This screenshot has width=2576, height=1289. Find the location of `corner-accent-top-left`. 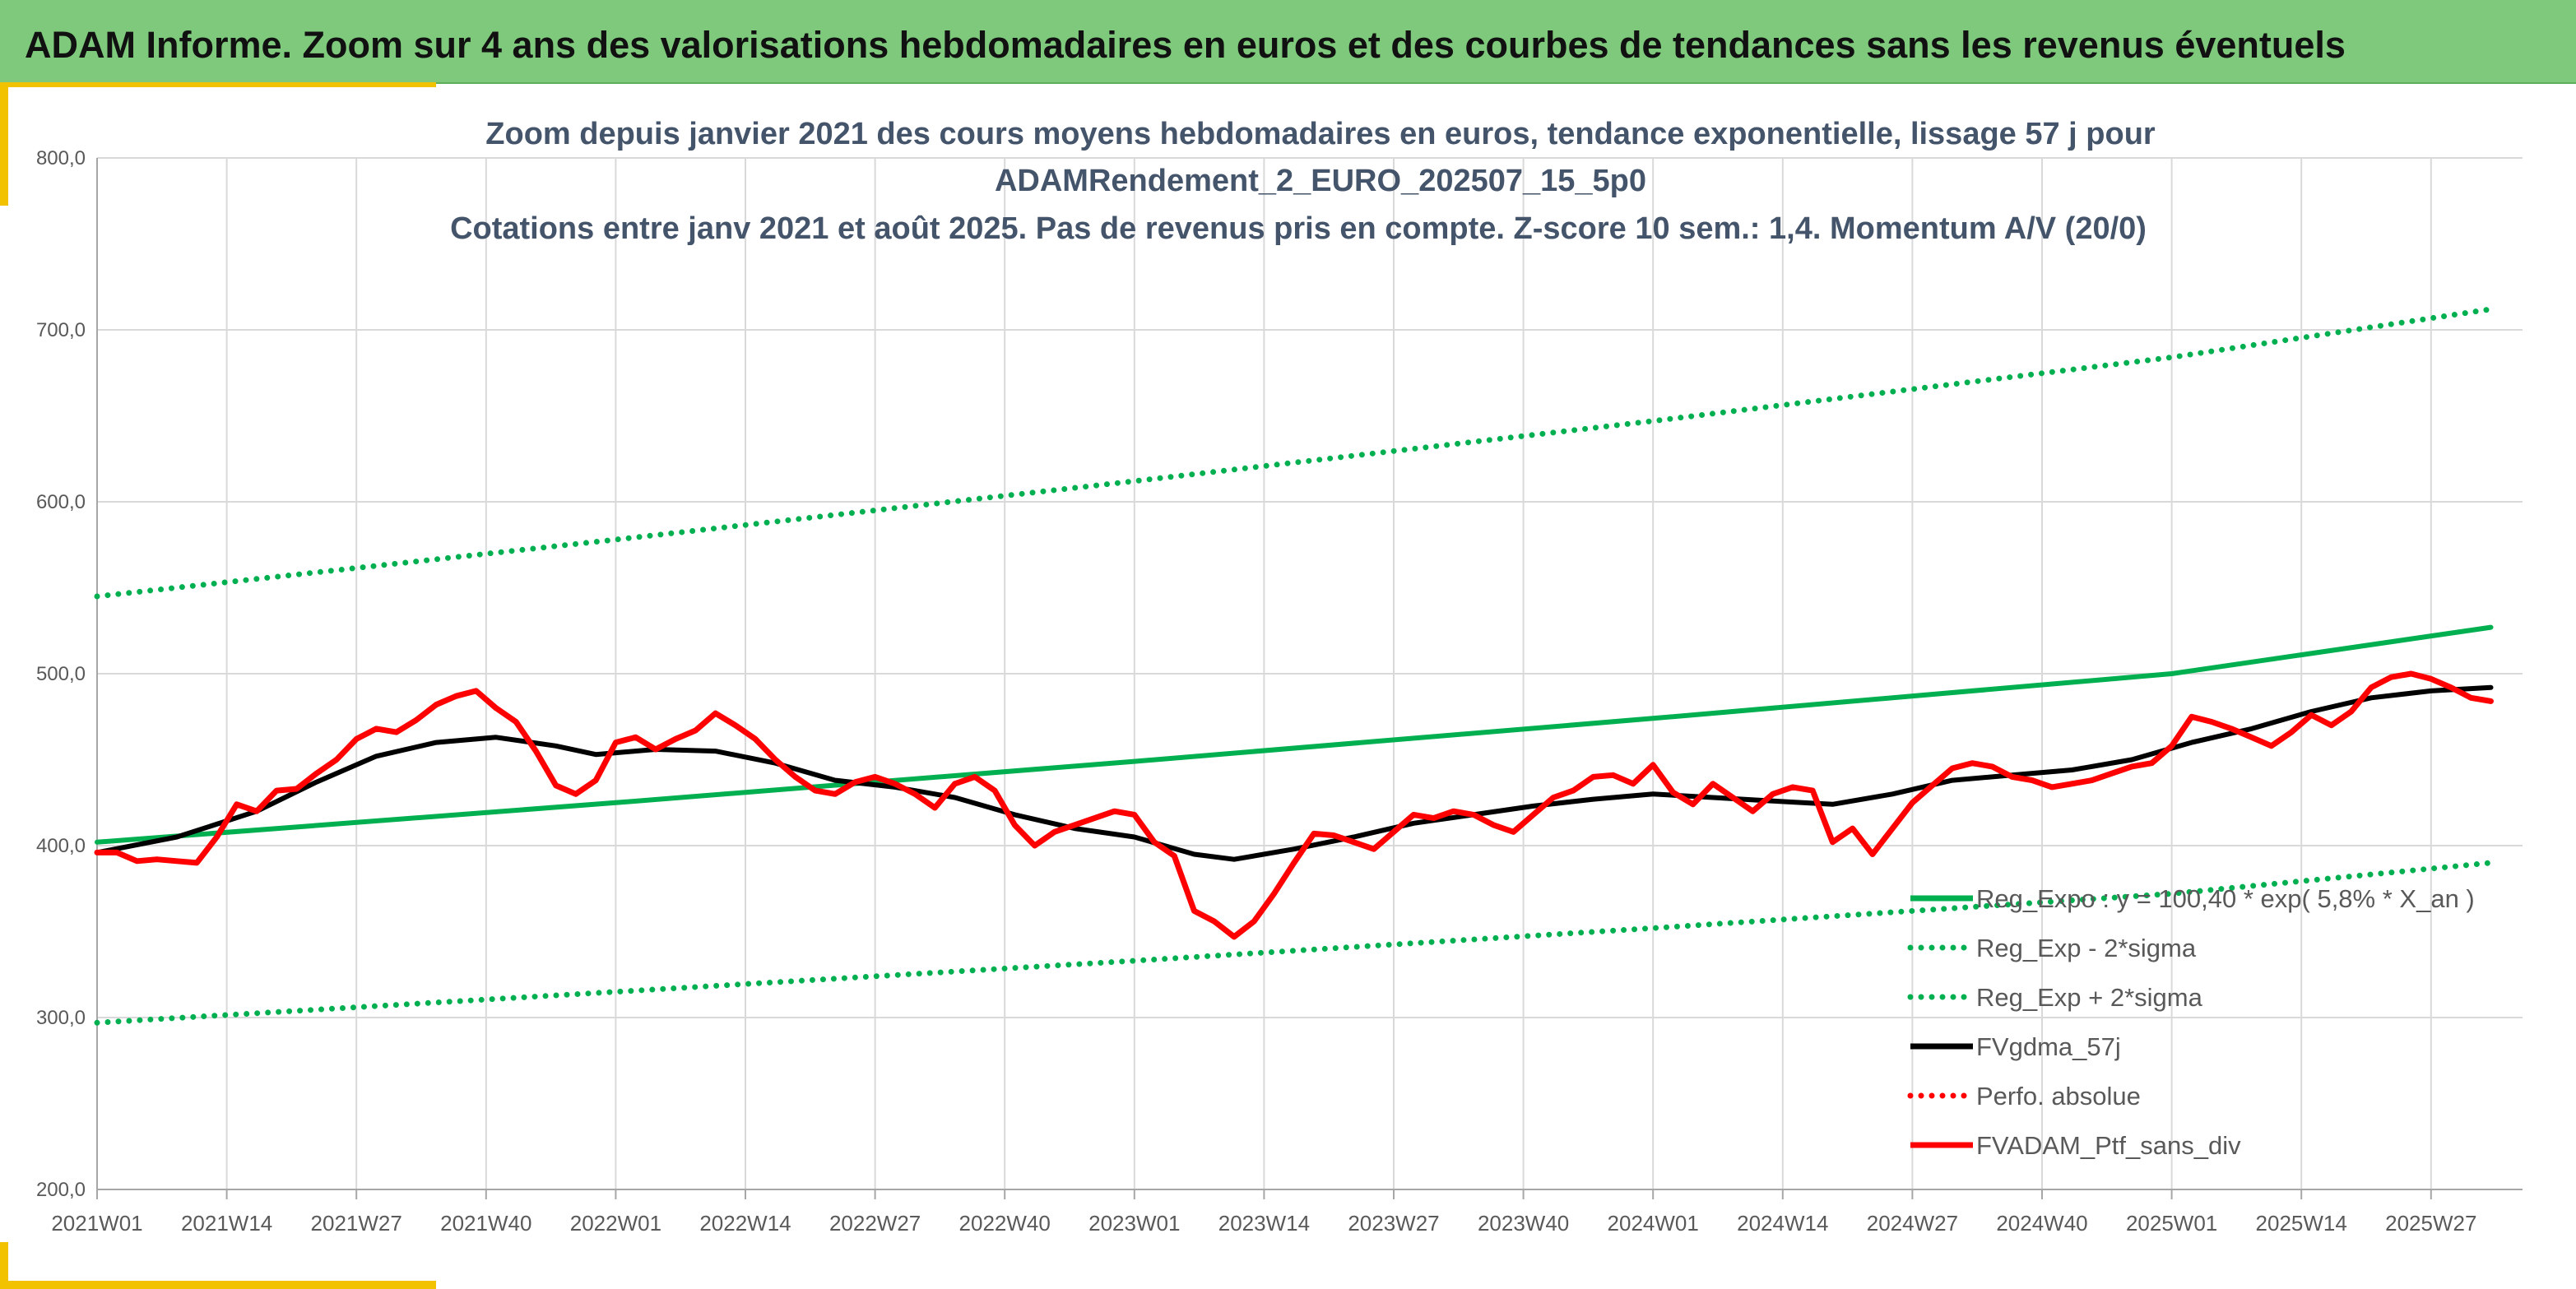

corner-accent-top-left is located at coordinates (218, 84).